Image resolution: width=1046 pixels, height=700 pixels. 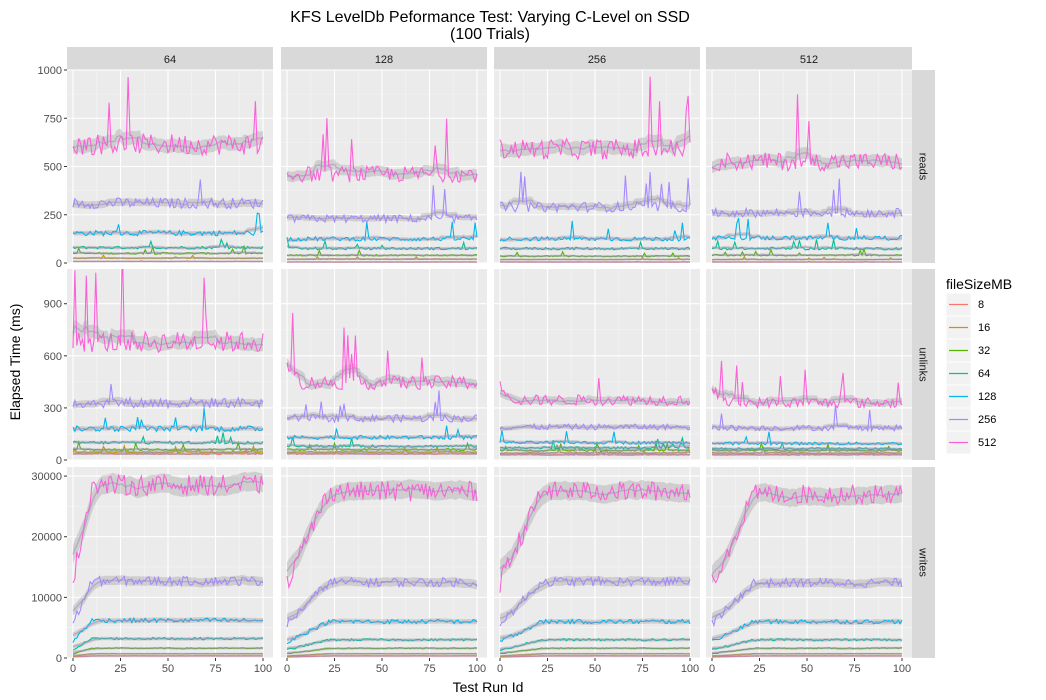 I want to click on y-tick-label: 10000, so click(x=46, y=598).